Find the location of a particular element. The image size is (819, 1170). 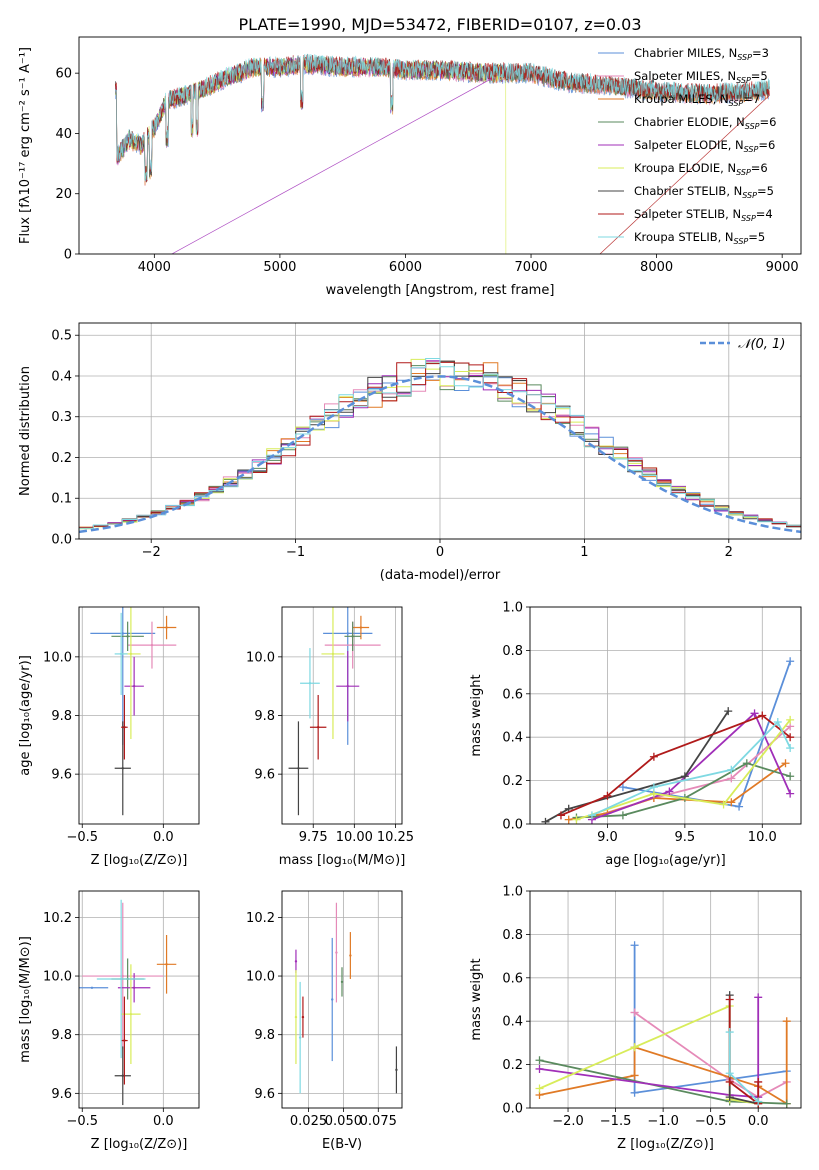

x-tick-label: −2 is located at coordinates (151, 552).